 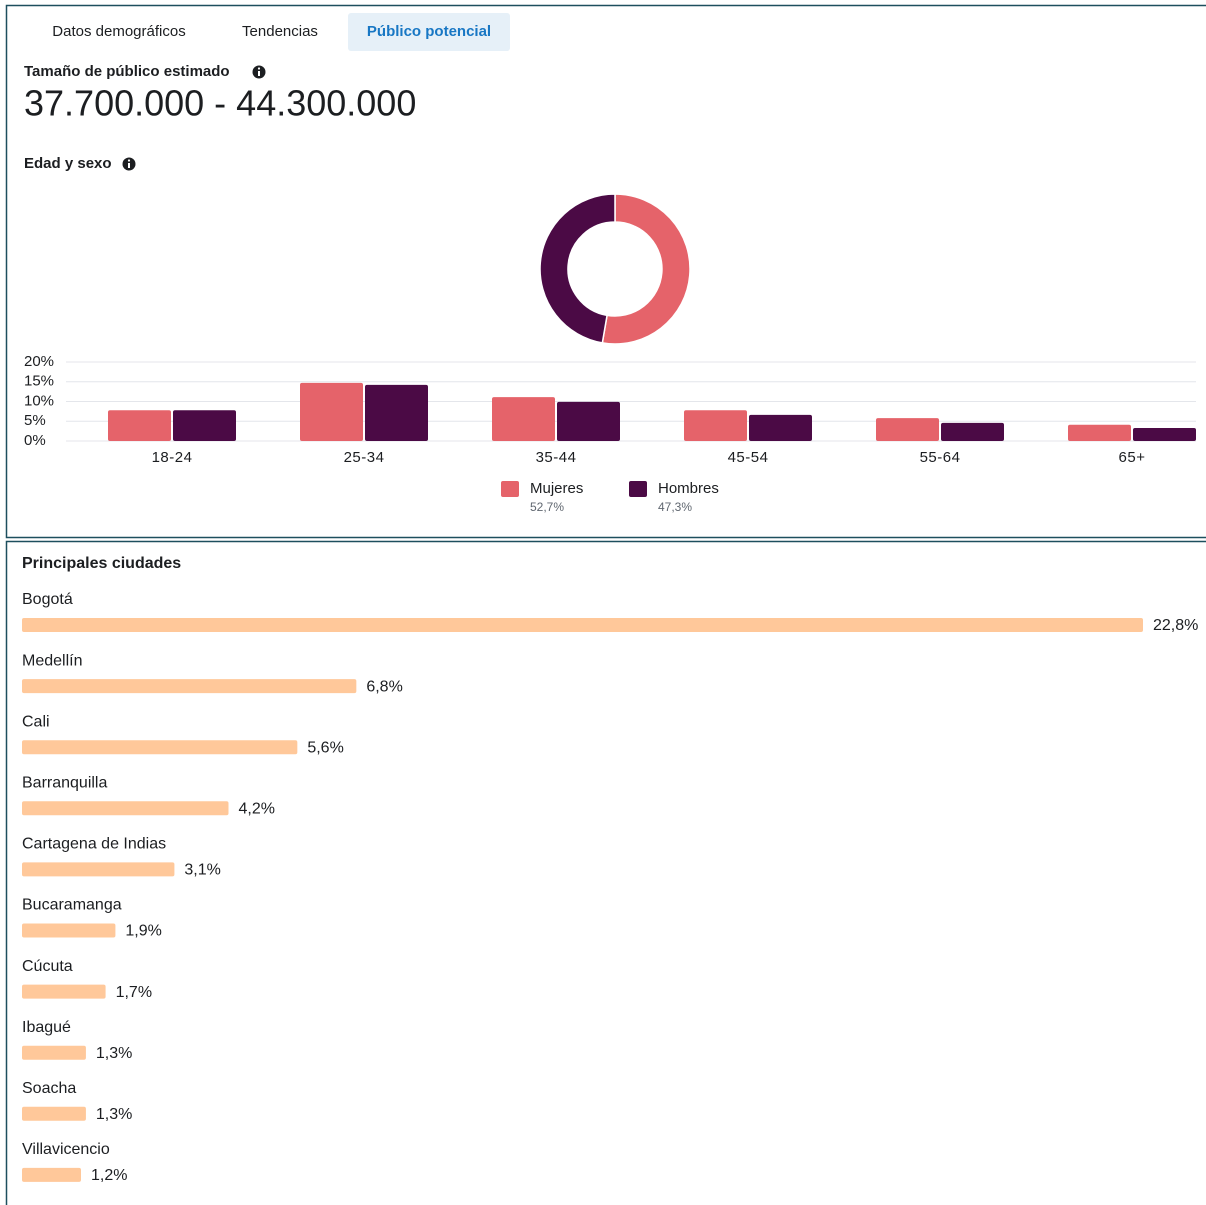 What do you see at coordinates (35, 420) in the screenshot?
I see `y-tick-label: 5%` at bounding box center [35, 420].